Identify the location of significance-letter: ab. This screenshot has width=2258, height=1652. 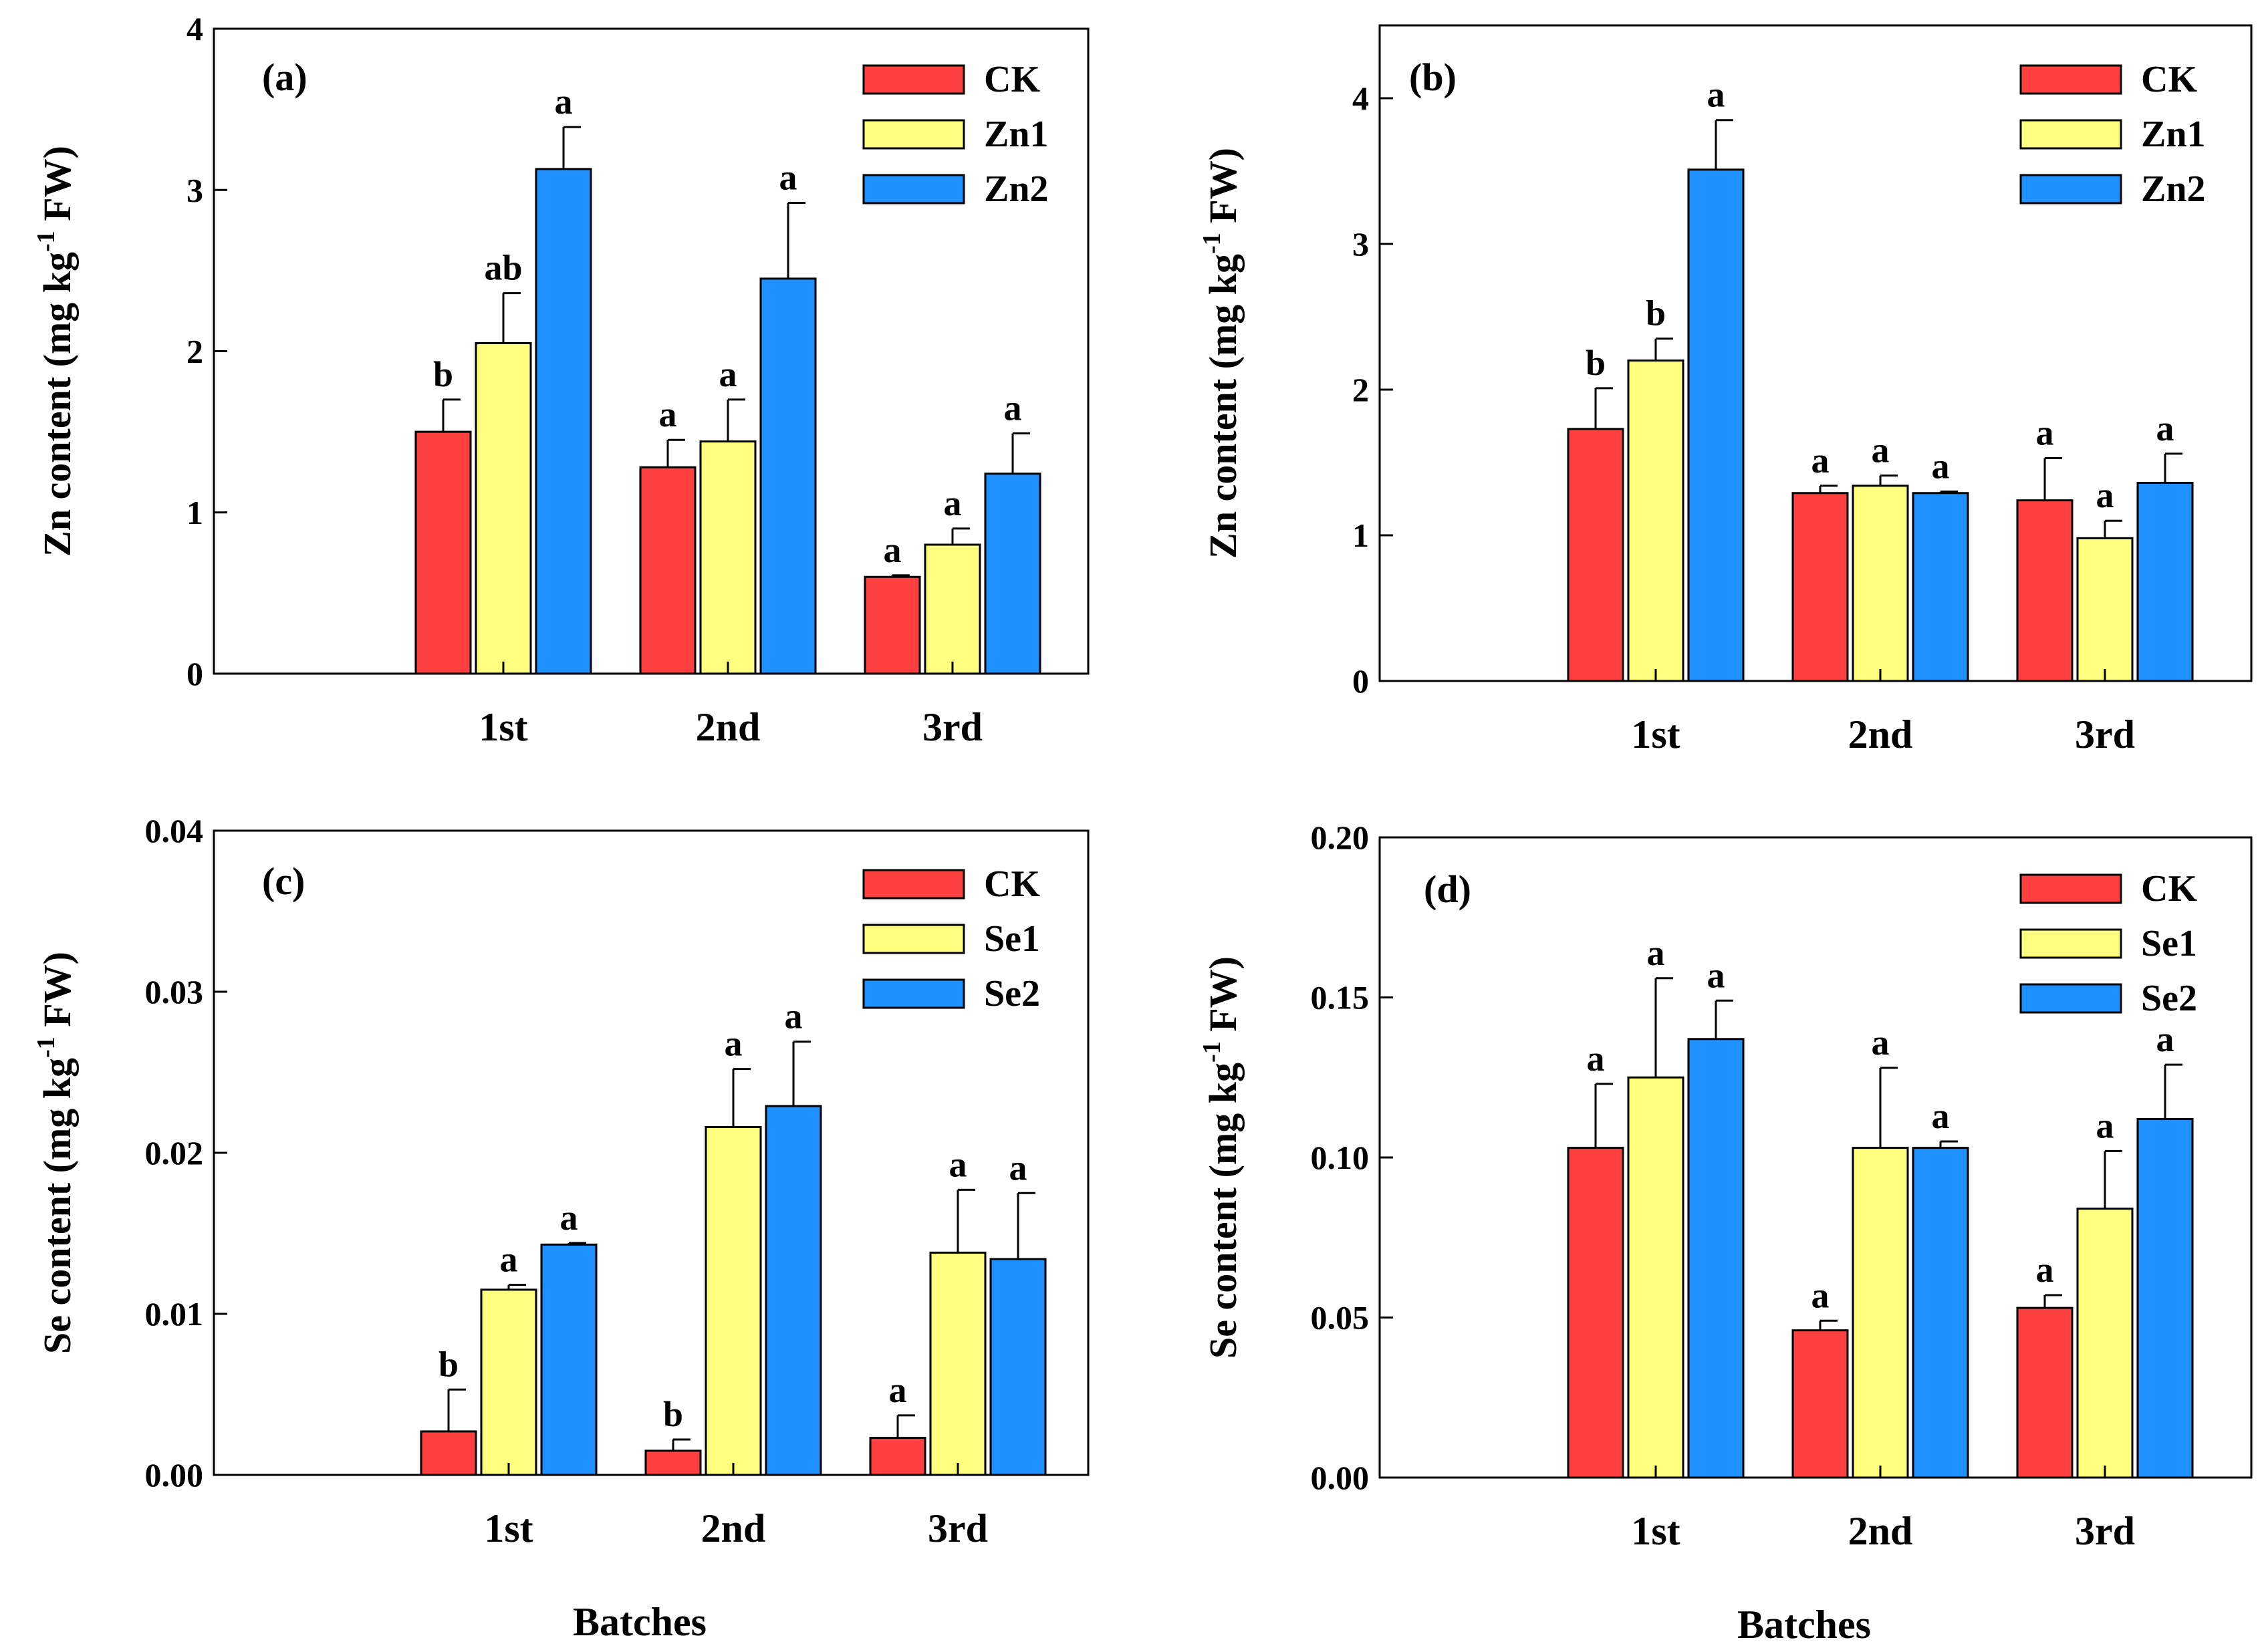
(503, 268).